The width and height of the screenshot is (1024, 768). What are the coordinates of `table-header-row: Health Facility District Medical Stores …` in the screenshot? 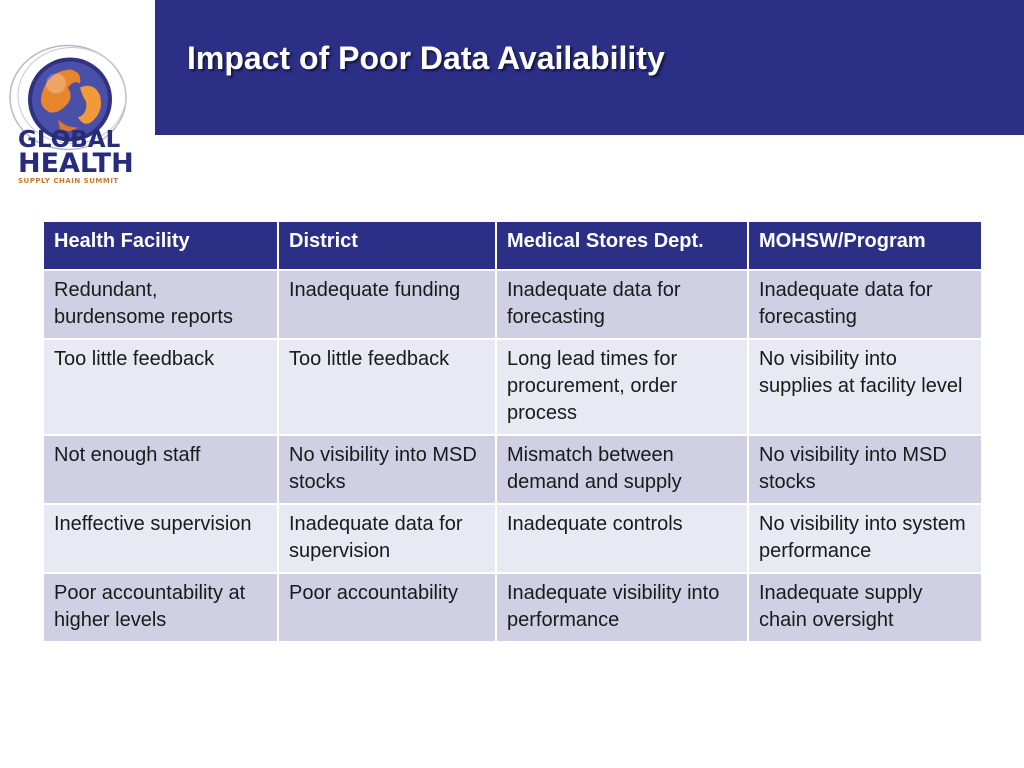 It's located at (512, 245).